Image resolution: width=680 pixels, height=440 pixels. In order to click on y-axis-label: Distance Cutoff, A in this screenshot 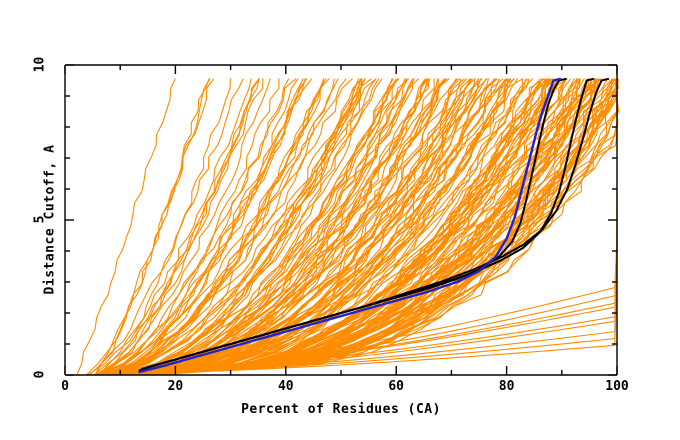, I will do `click(50, 219)`.